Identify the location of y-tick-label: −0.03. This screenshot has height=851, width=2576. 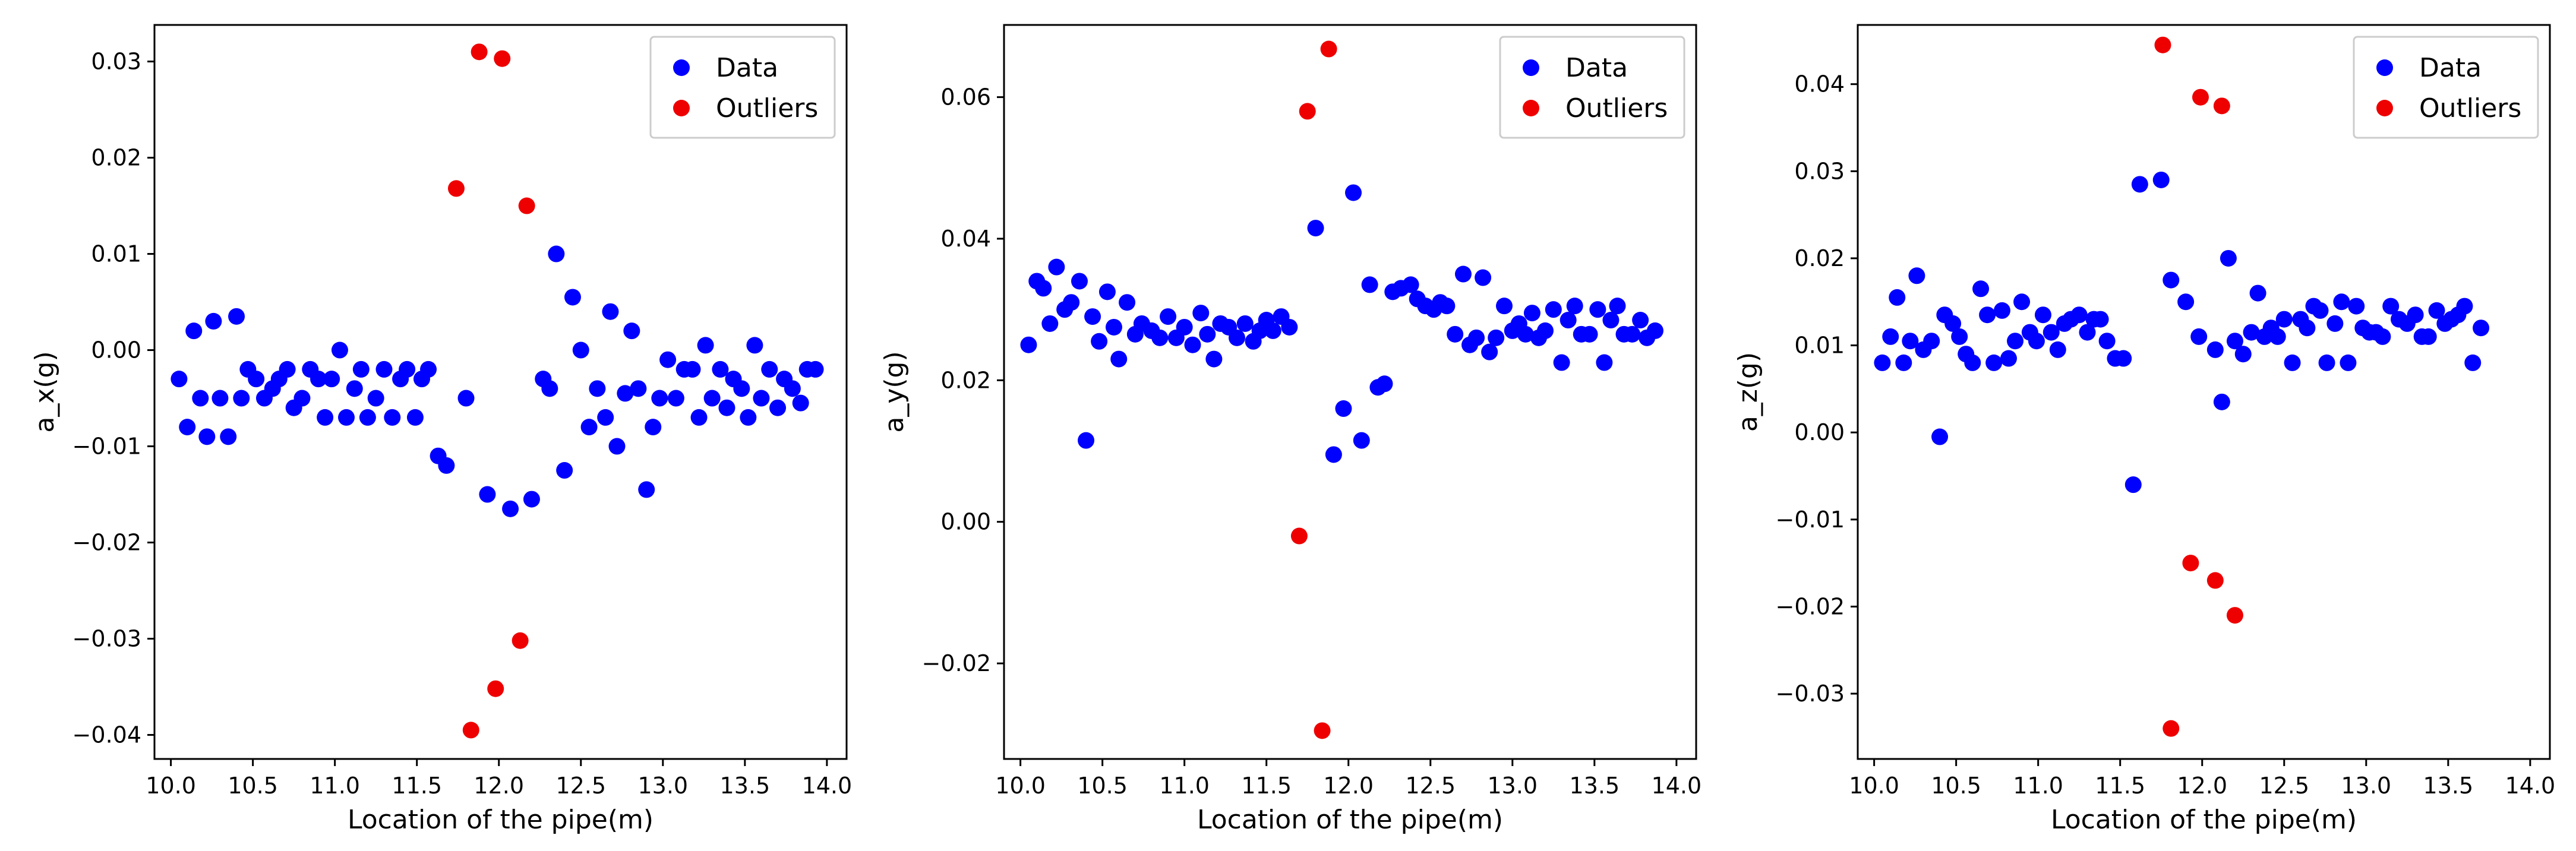
(106, 639).